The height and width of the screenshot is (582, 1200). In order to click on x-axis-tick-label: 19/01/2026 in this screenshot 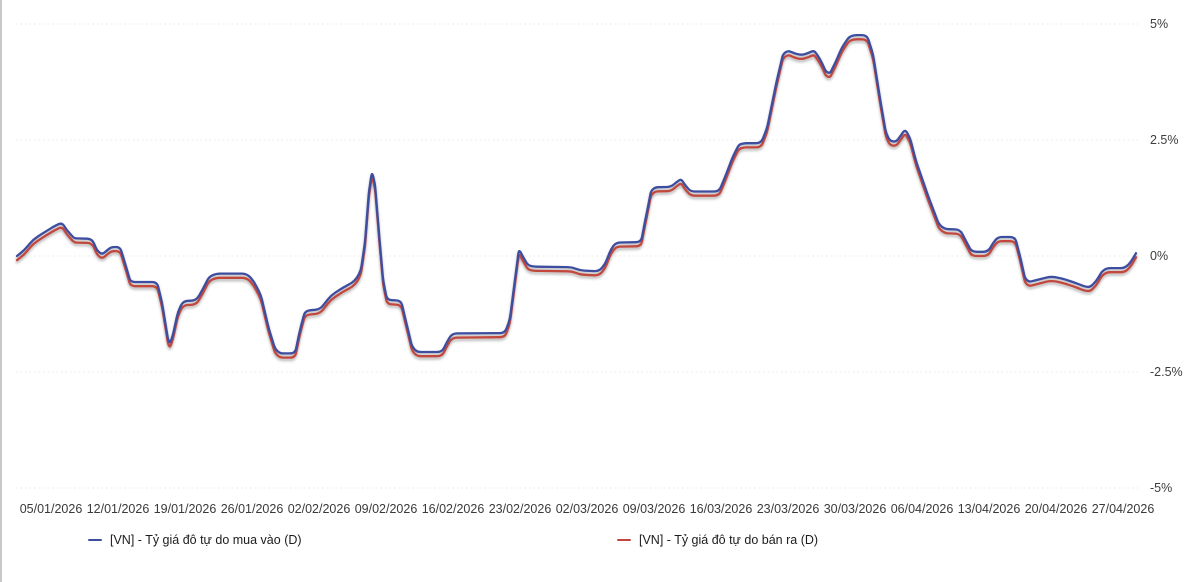, I will do `click(185, 509)`.